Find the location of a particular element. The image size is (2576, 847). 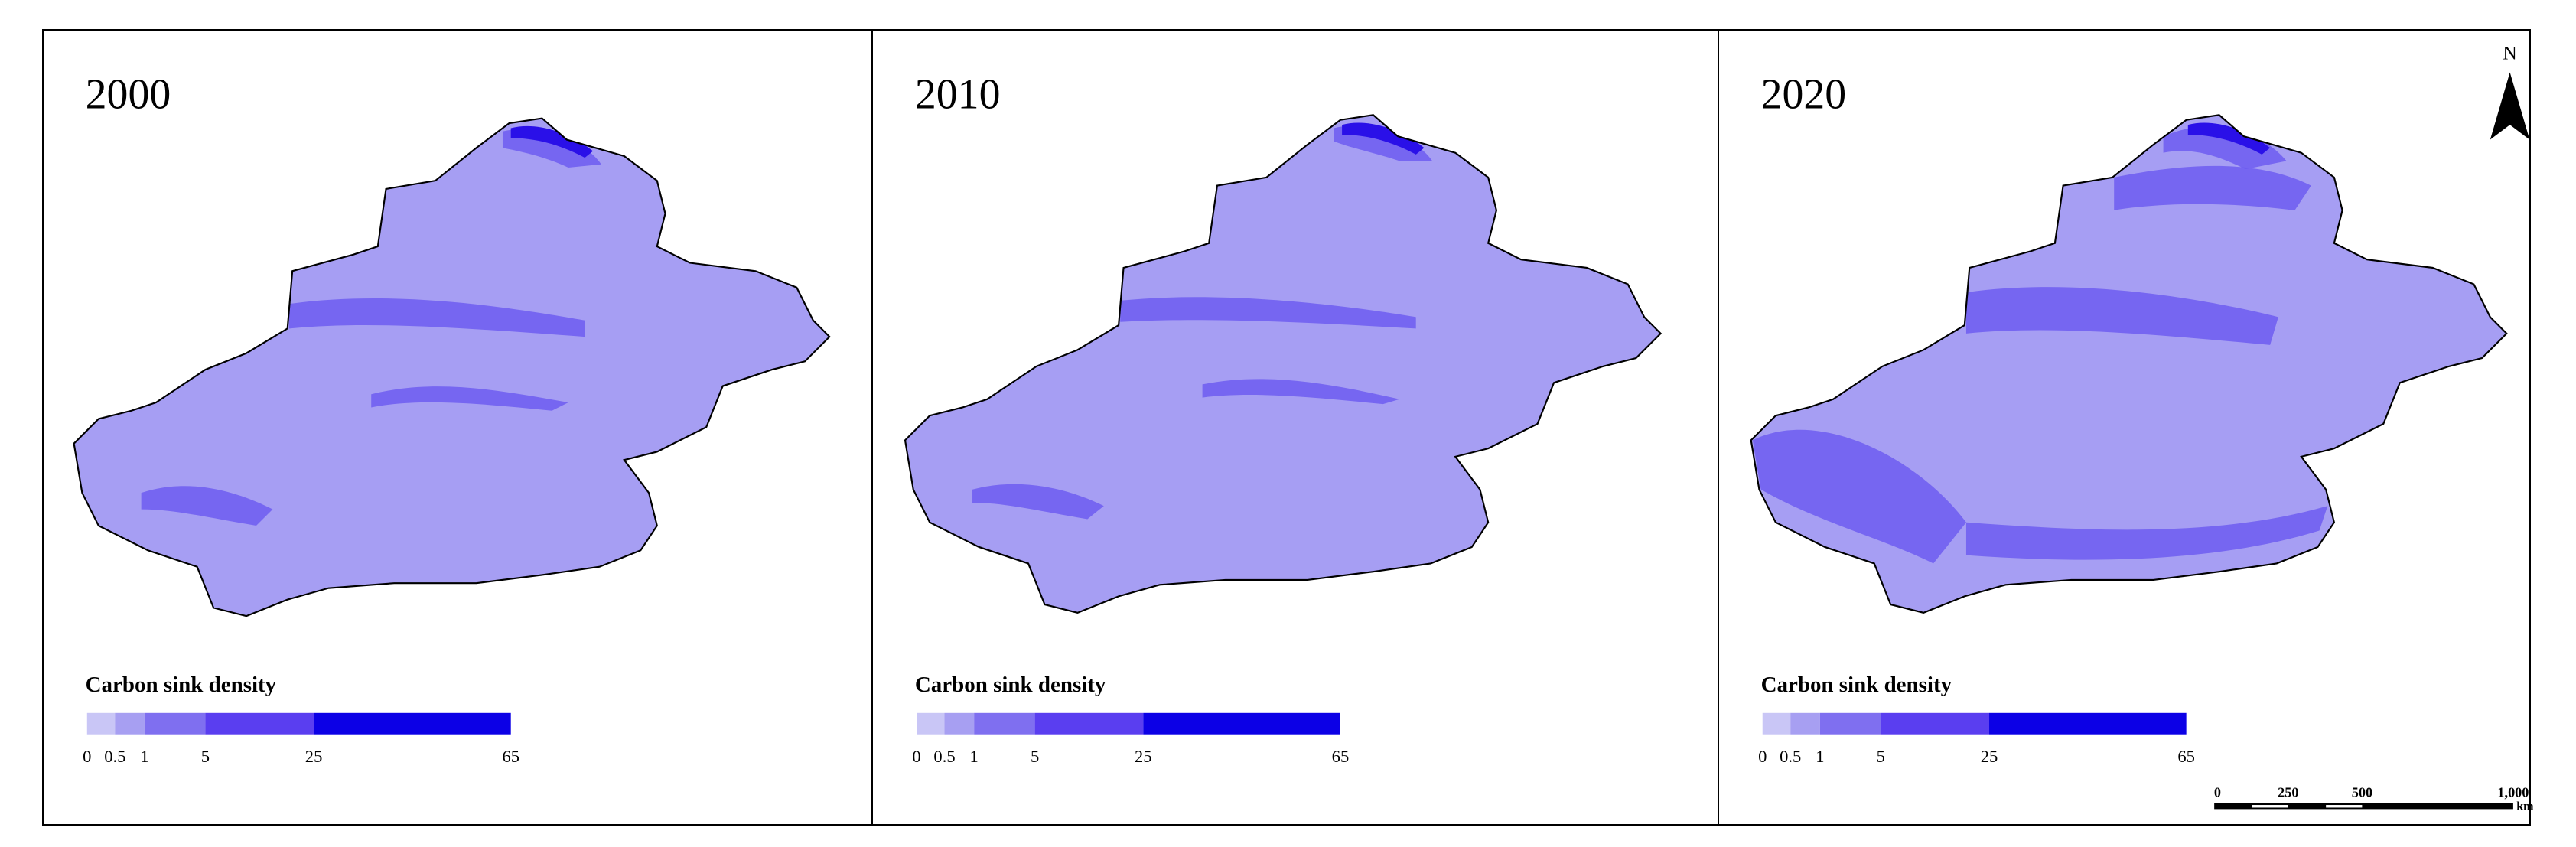

scale-label: 250 is located at coordinates (2288, 792).